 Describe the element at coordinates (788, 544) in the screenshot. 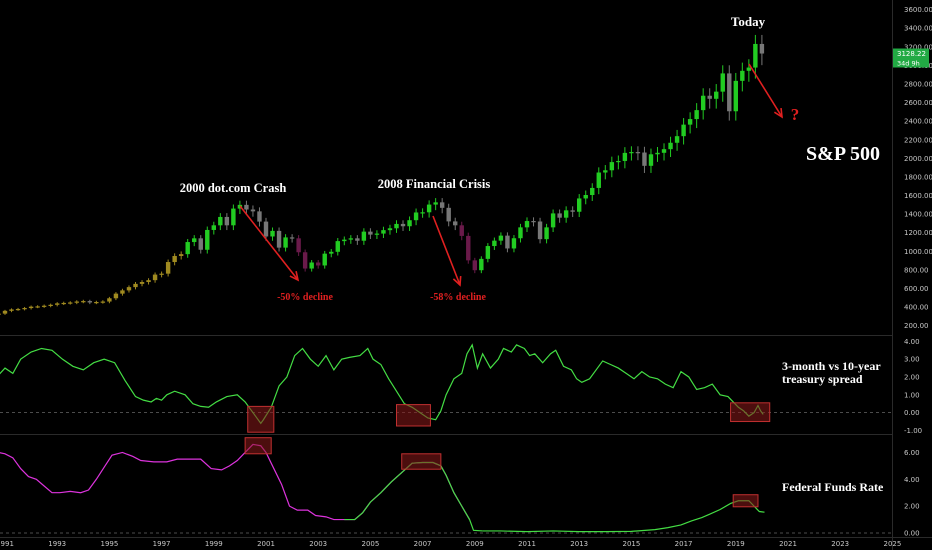

I see `x-tick-label: 2021` at that location.